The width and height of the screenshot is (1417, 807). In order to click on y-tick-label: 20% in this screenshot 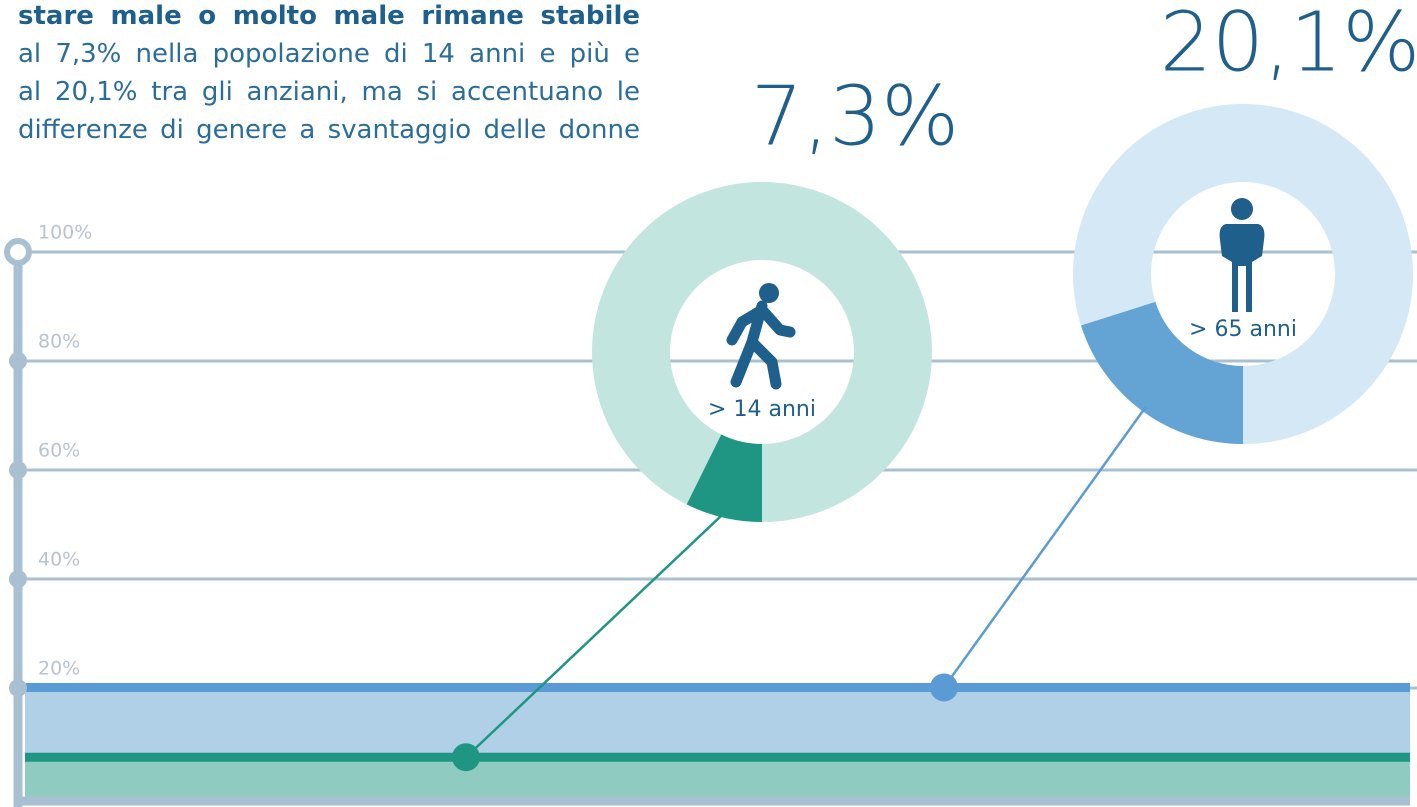, I will do `click(59, 669)`.